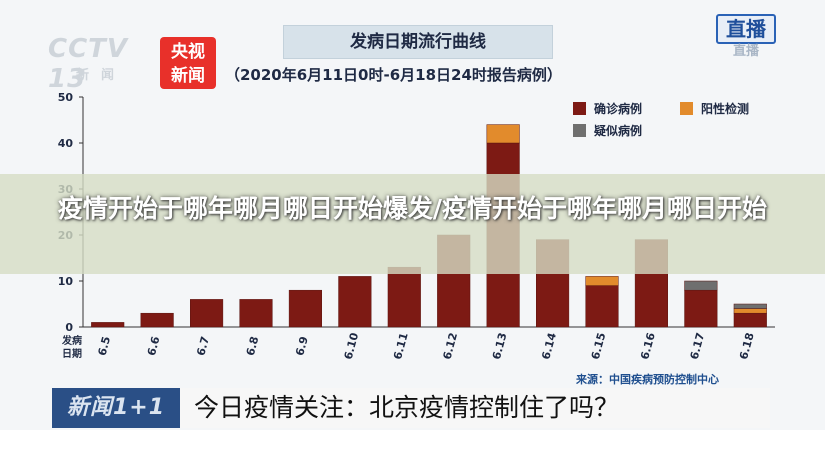  Describe the element at coordinates (352, 346) in the screenshot. I see `x-tick-label: 6.10` at that location.